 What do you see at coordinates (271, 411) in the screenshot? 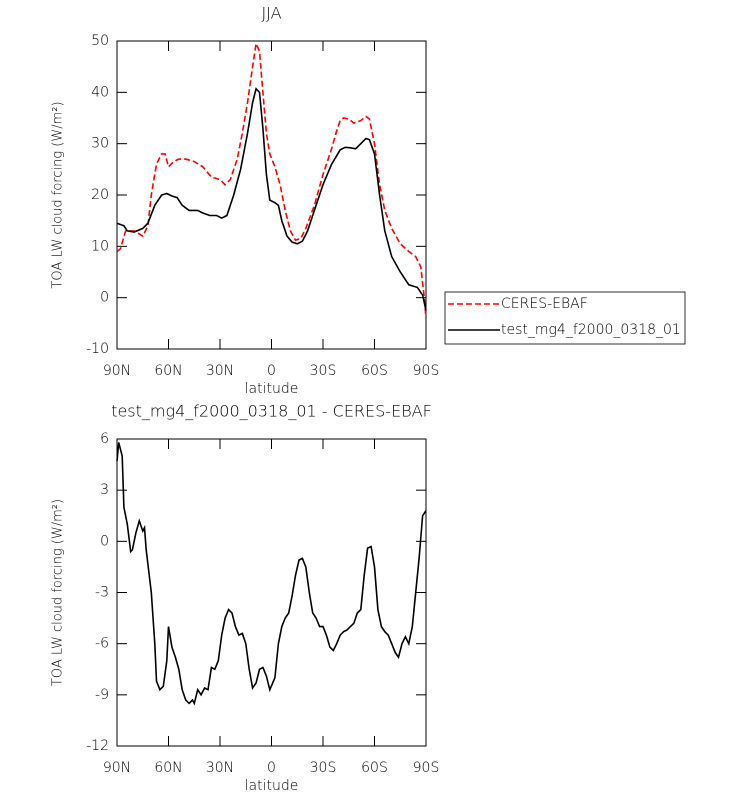
I see `chart-title: test_mg4_f2000_0318_01 - CERES-EBAF` at bounding box center [271, 411].